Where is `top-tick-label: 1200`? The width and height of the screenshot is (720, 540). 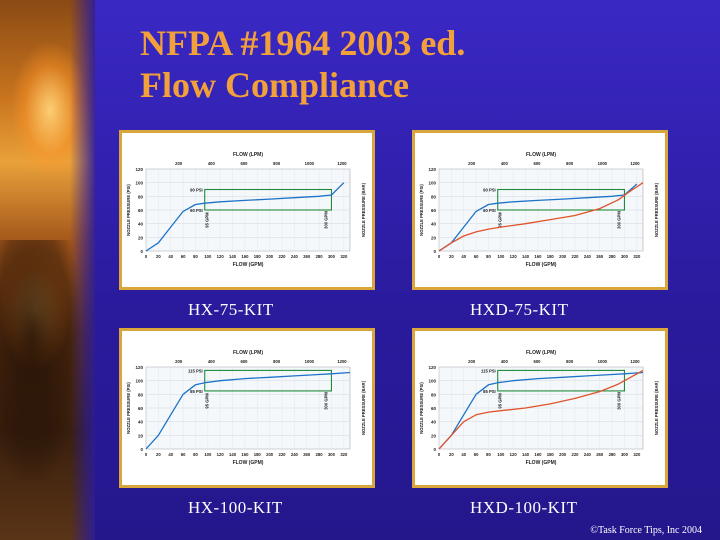 top-tick-label: 1200 is located at coordinates (342, 361).